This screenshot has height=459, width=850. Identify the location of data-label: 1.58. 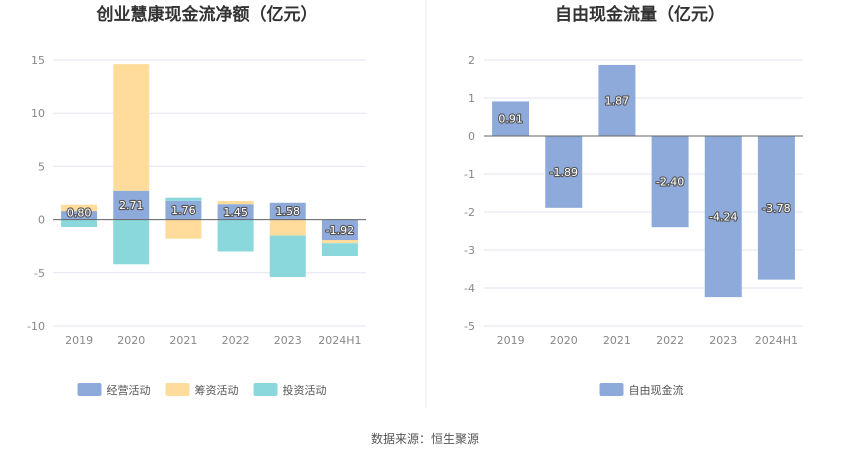
(288, 211).